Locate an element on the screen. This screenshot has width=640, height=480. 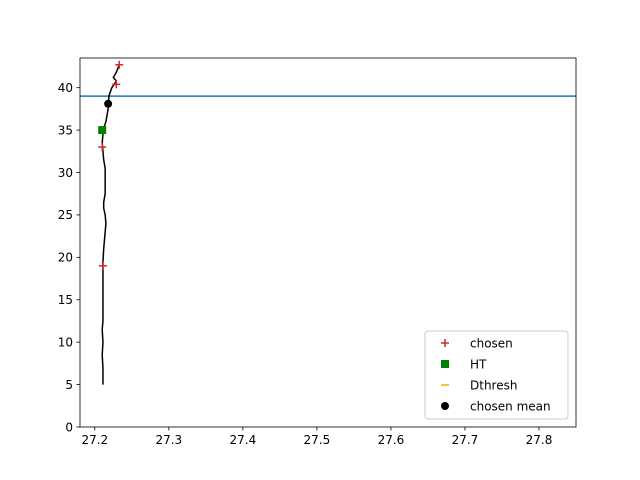
legend-box is located at coordinates (496, 375).